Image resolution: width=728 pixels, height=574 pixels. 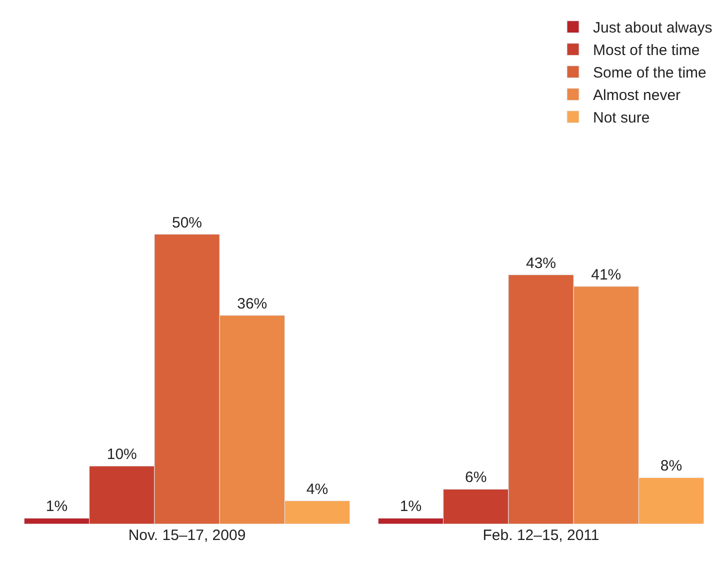 What do you see at coordinates (121, 455) in the screenshot?
I see `data-label: 10%` at bounding box center [121, 455].